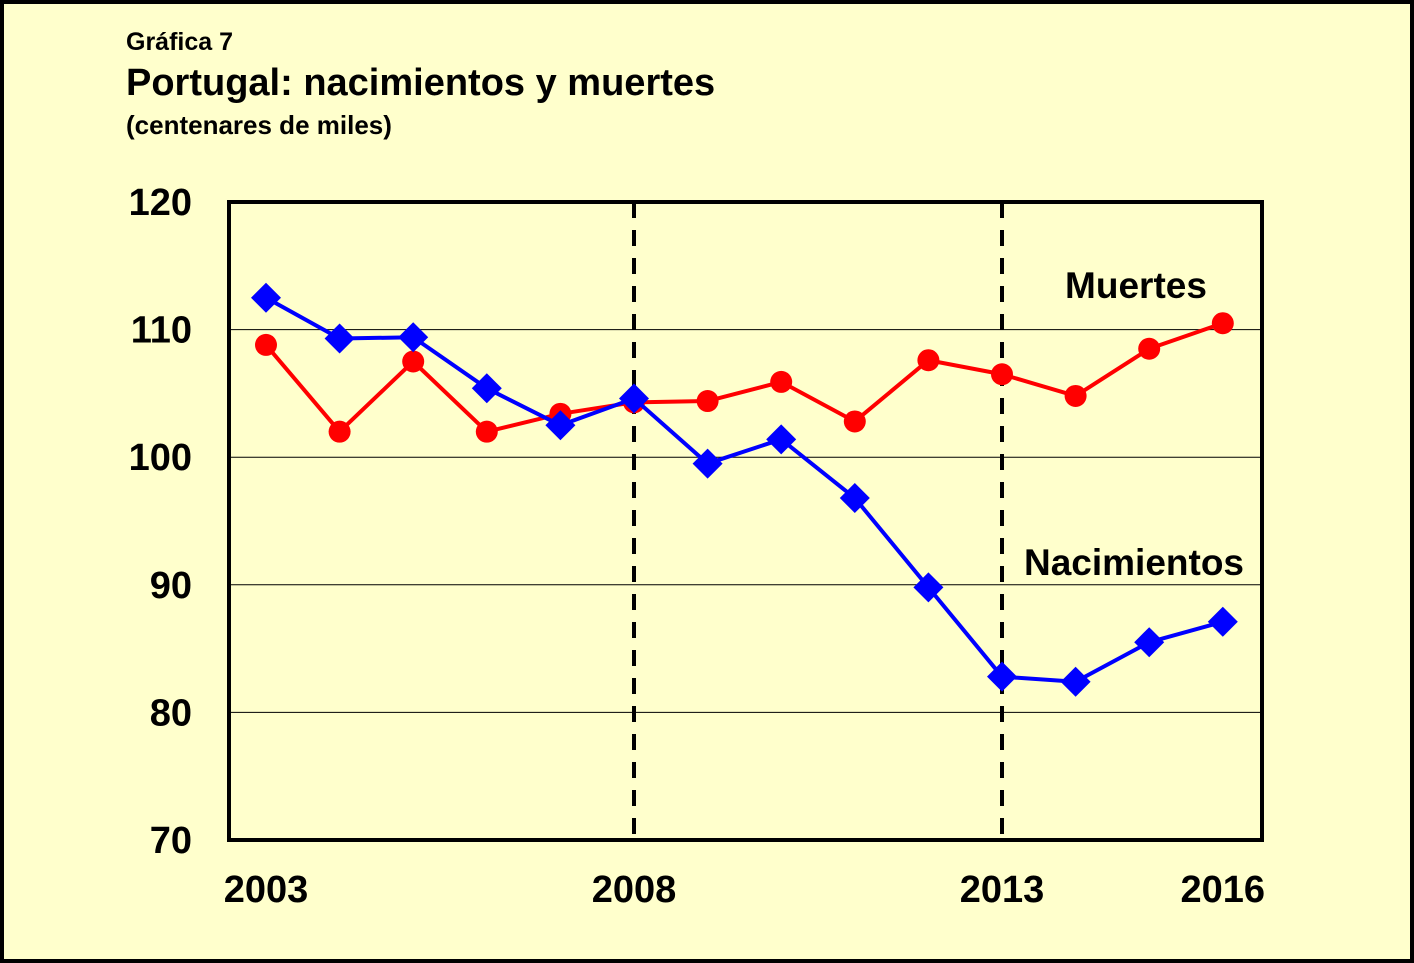  I want to click on series-label-muertes: Muertes, so click(1136, 285).